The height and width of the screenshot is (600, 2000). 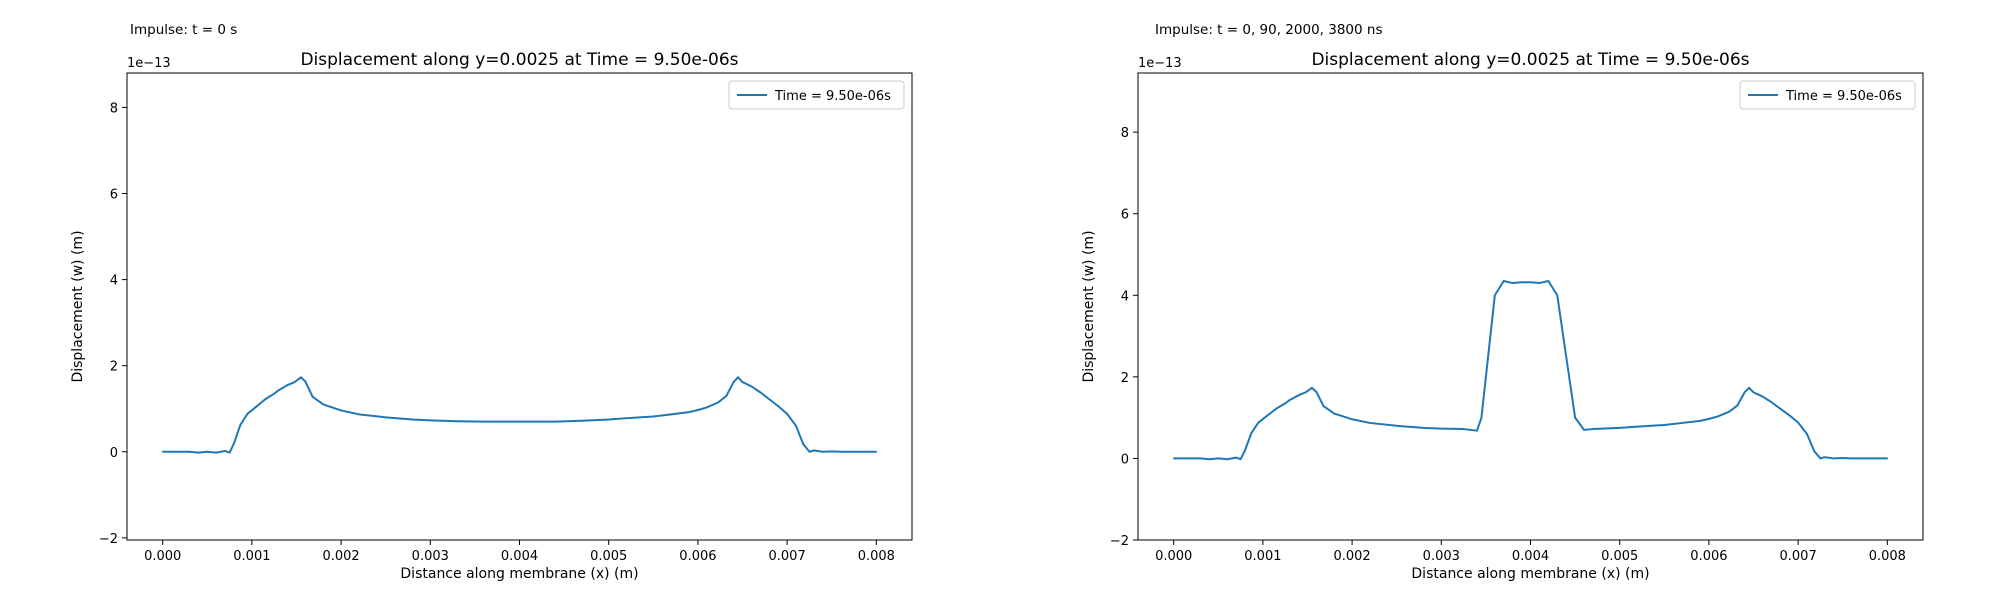 What do you see at coordinates (1530, 574) in the screenshot?
I see `x-axis-label: Distance along membrane (x) (m)` at bounding box center [1530, 574].